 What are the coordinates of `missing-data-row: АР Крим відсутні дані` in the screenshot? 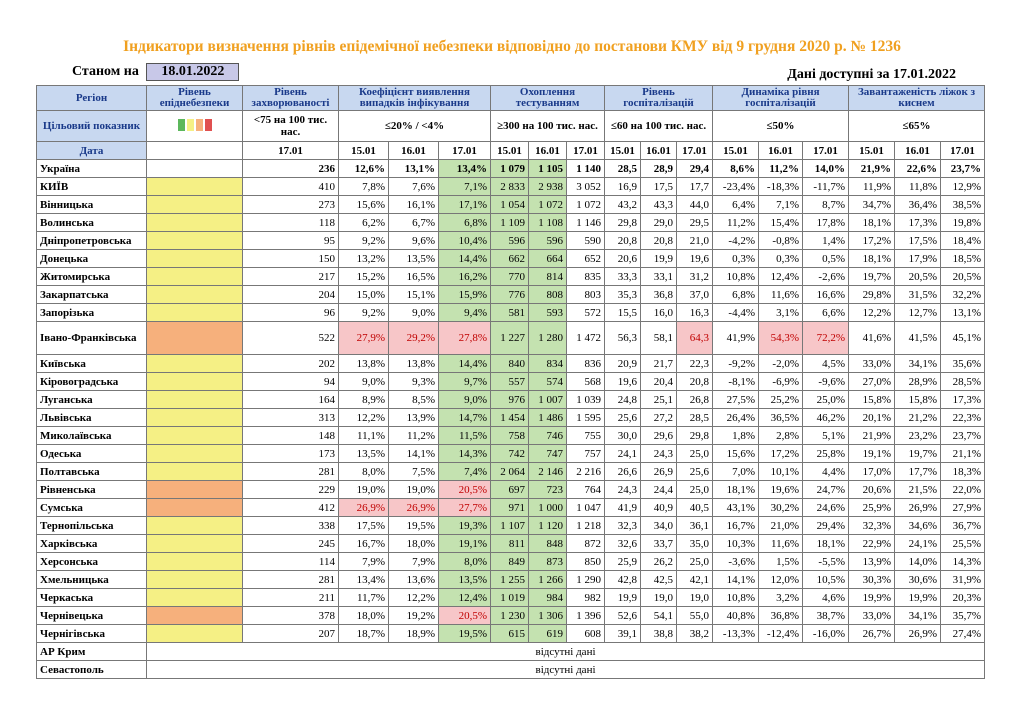 It's located at (511, 651).